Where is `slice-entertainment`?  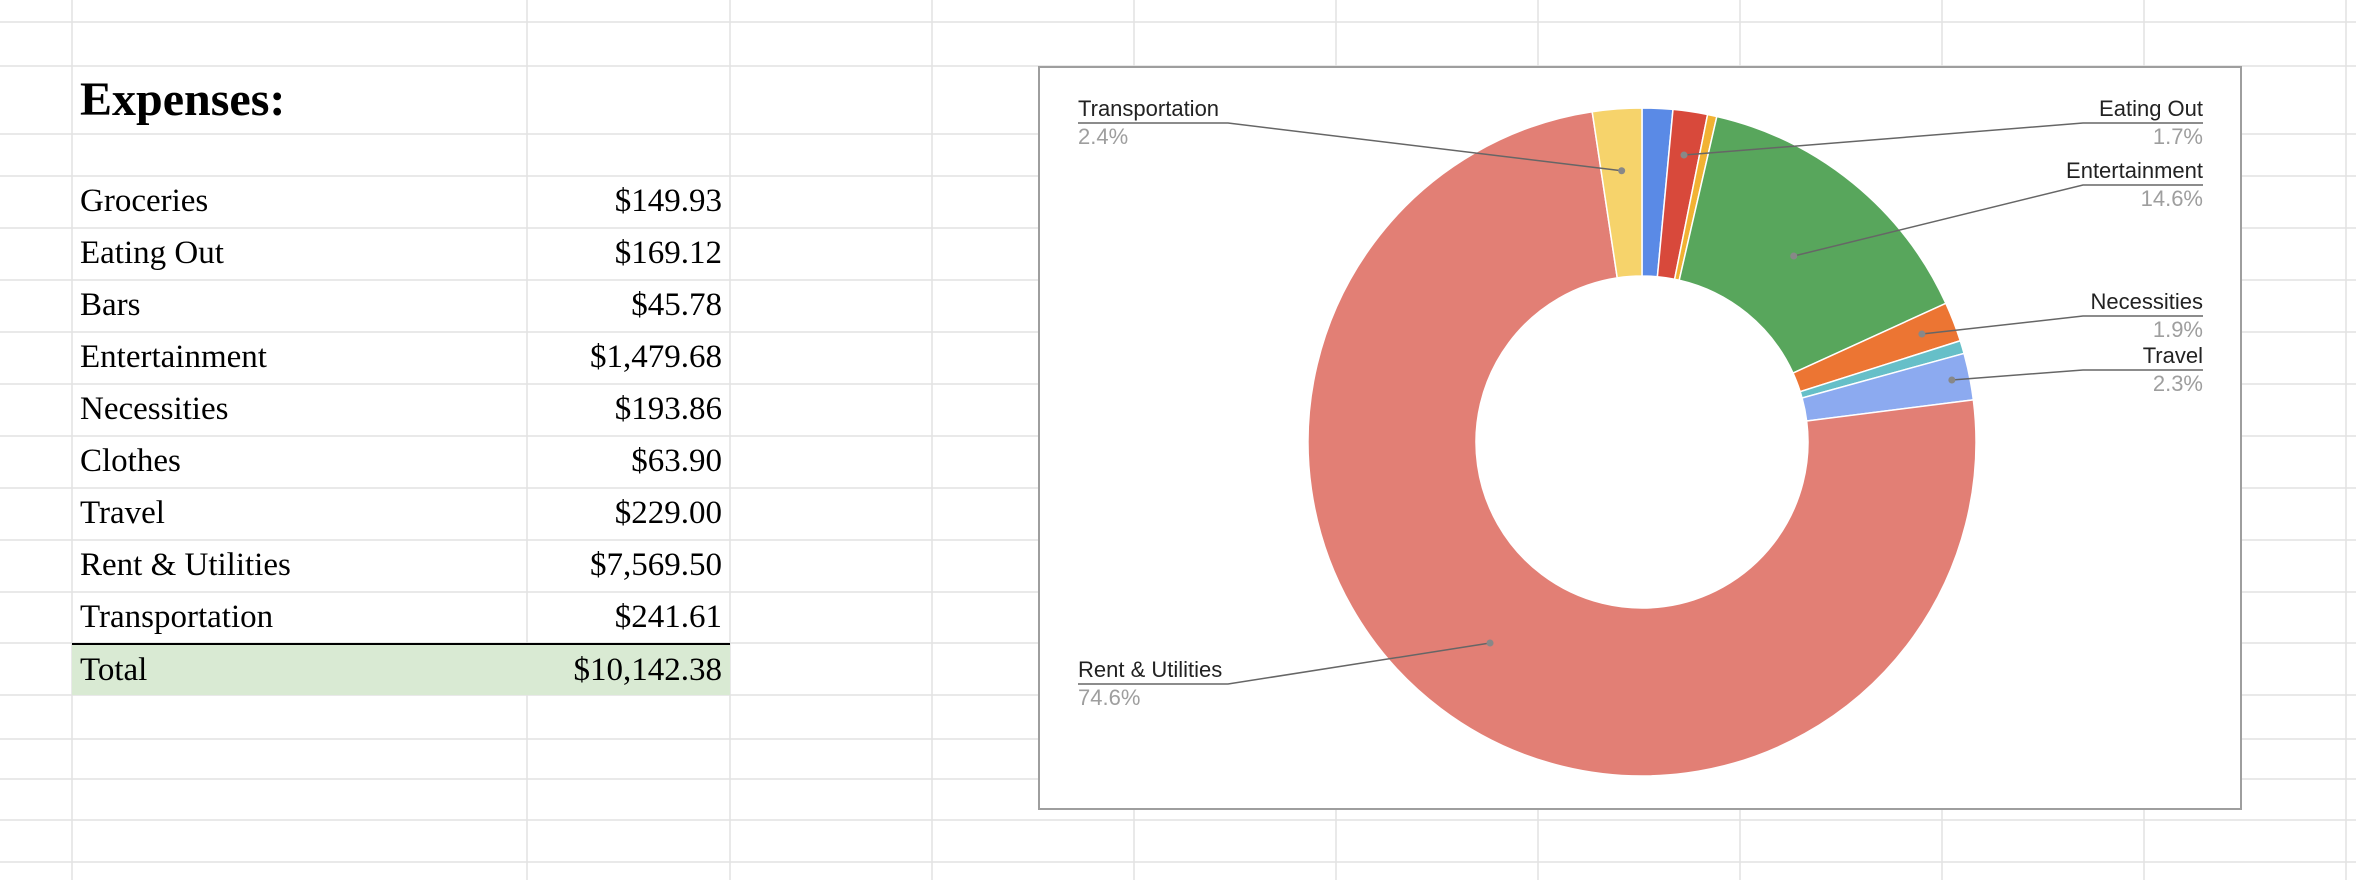
slice-entertainment is located at coordinates (1812, 245).